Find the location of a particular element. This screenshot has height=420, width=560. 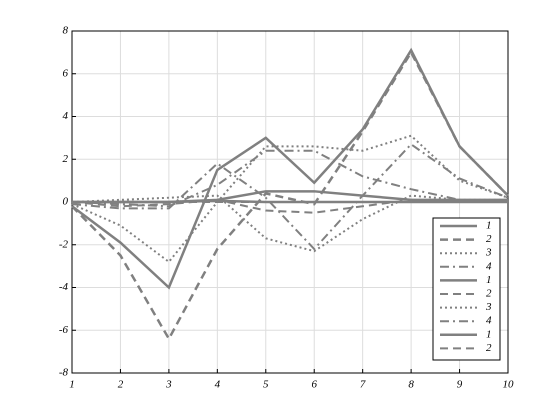

y-tick-label: 8 is located at coordinates (66, 31).